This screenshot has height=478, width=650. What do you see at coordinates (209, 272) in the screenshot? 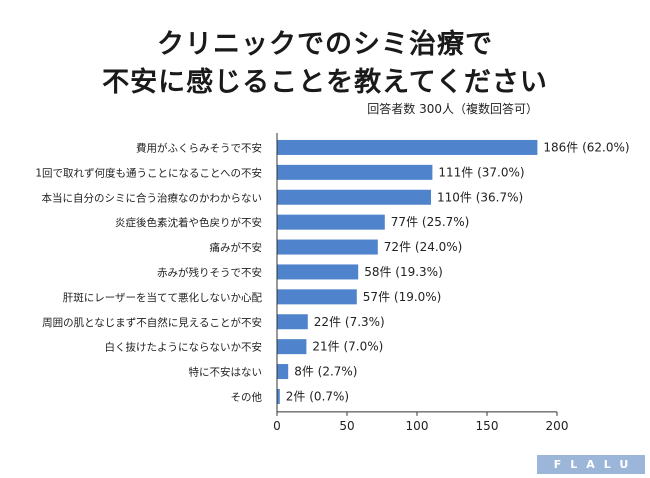
I see `category-label: 赤みが残りそうで不安` at bounding box center [209, 272].